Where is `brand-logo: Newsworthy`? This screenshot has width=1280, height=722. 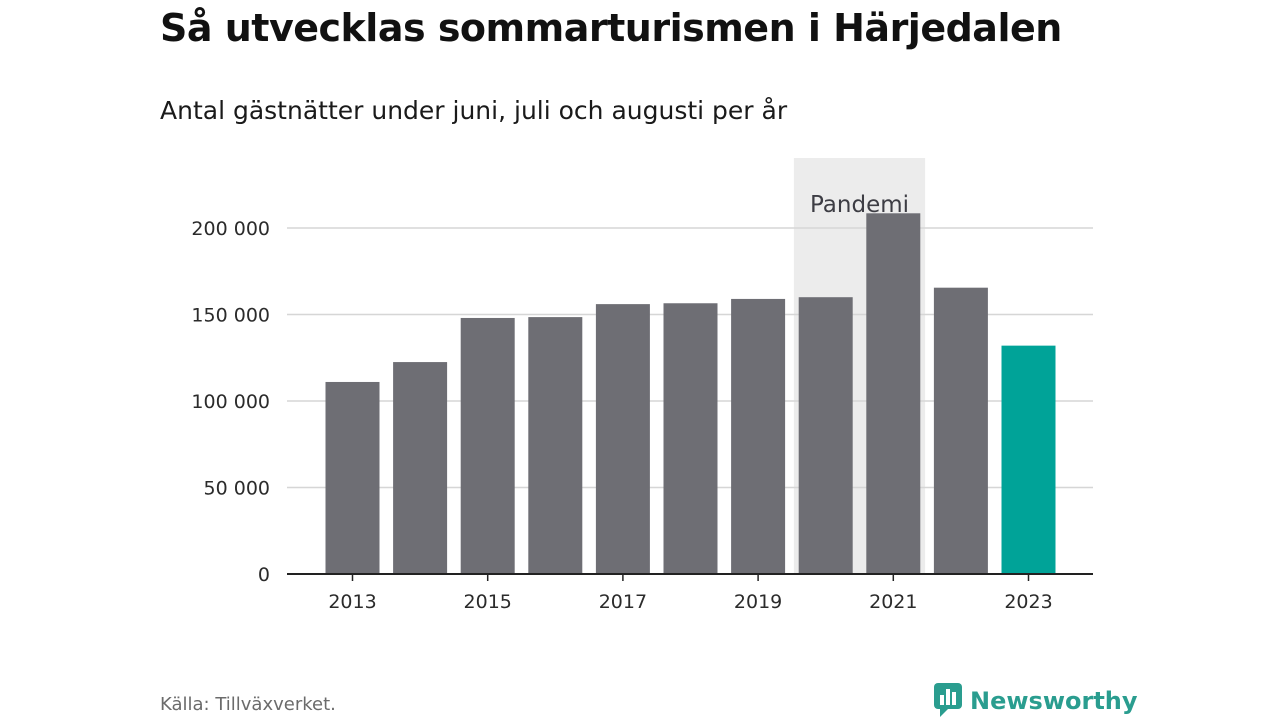 brand-logo: Newsworthy is located at coordinates (1035, 701).